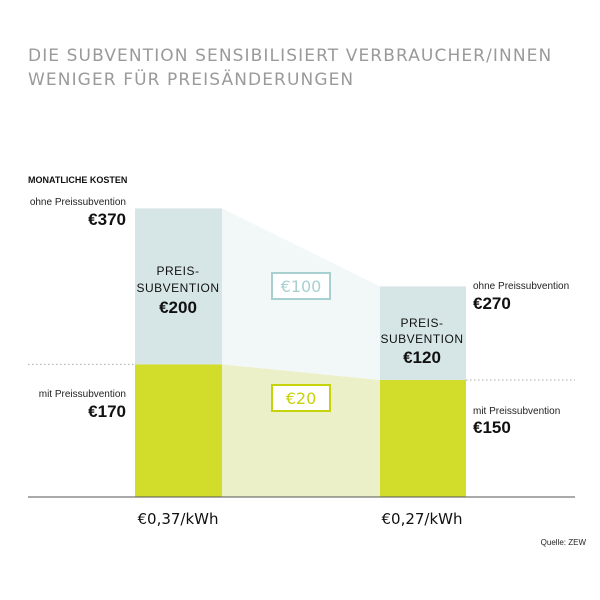 The width and height of the screenshot is (600, 600). I want to click on right-without-label: ohne Preissubvention, so click(521, 286).